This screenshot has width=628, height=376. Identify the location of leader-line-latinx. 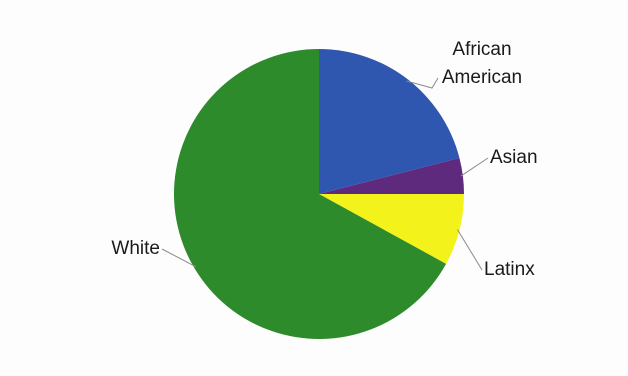
(470, 250).